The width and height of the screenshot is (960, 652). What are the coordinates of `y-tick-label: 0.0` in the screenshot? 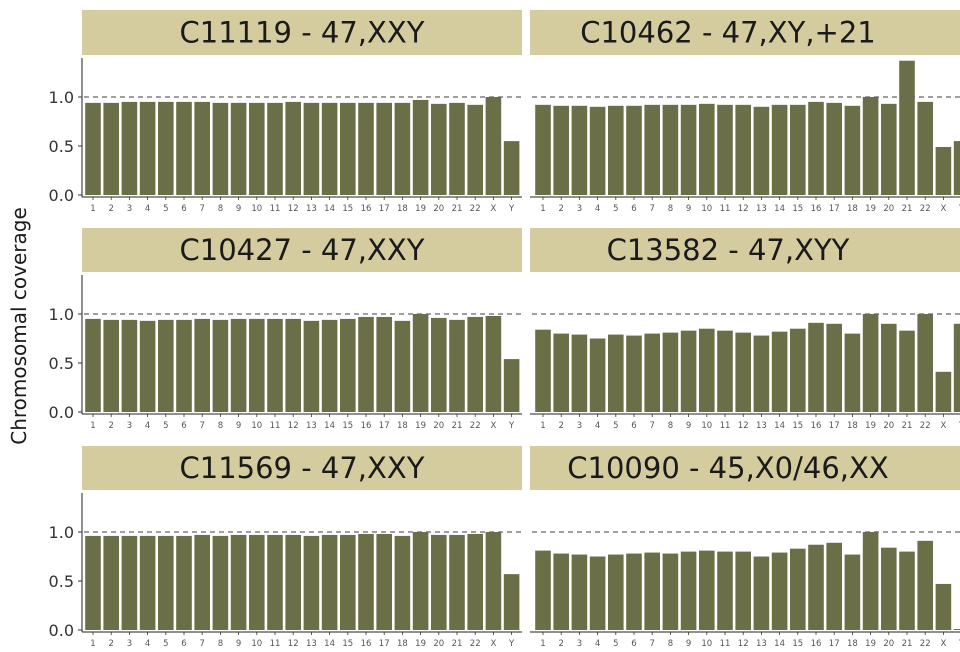 It's located at (61, 630).